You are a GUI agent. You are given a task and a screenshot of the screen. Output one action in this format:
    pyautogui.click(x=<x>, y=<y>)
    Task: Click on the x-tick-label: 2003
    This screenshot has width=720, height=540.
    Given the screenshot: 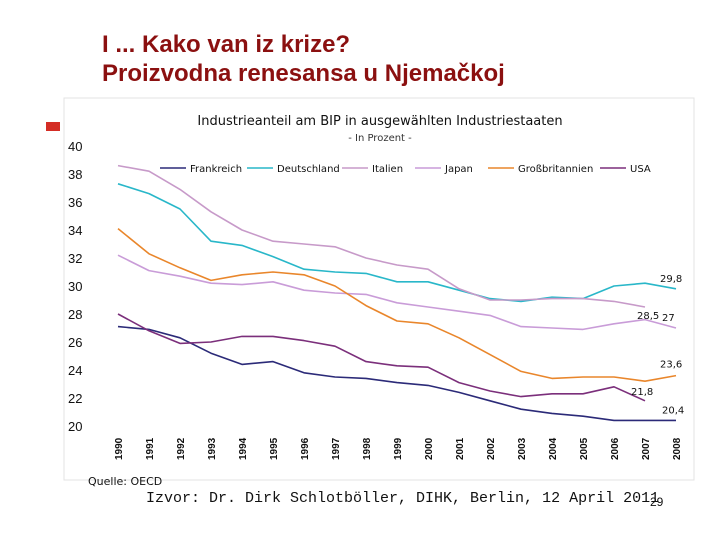 What is the action you would take?
    pyautogui.click(x=522, y=448)
    